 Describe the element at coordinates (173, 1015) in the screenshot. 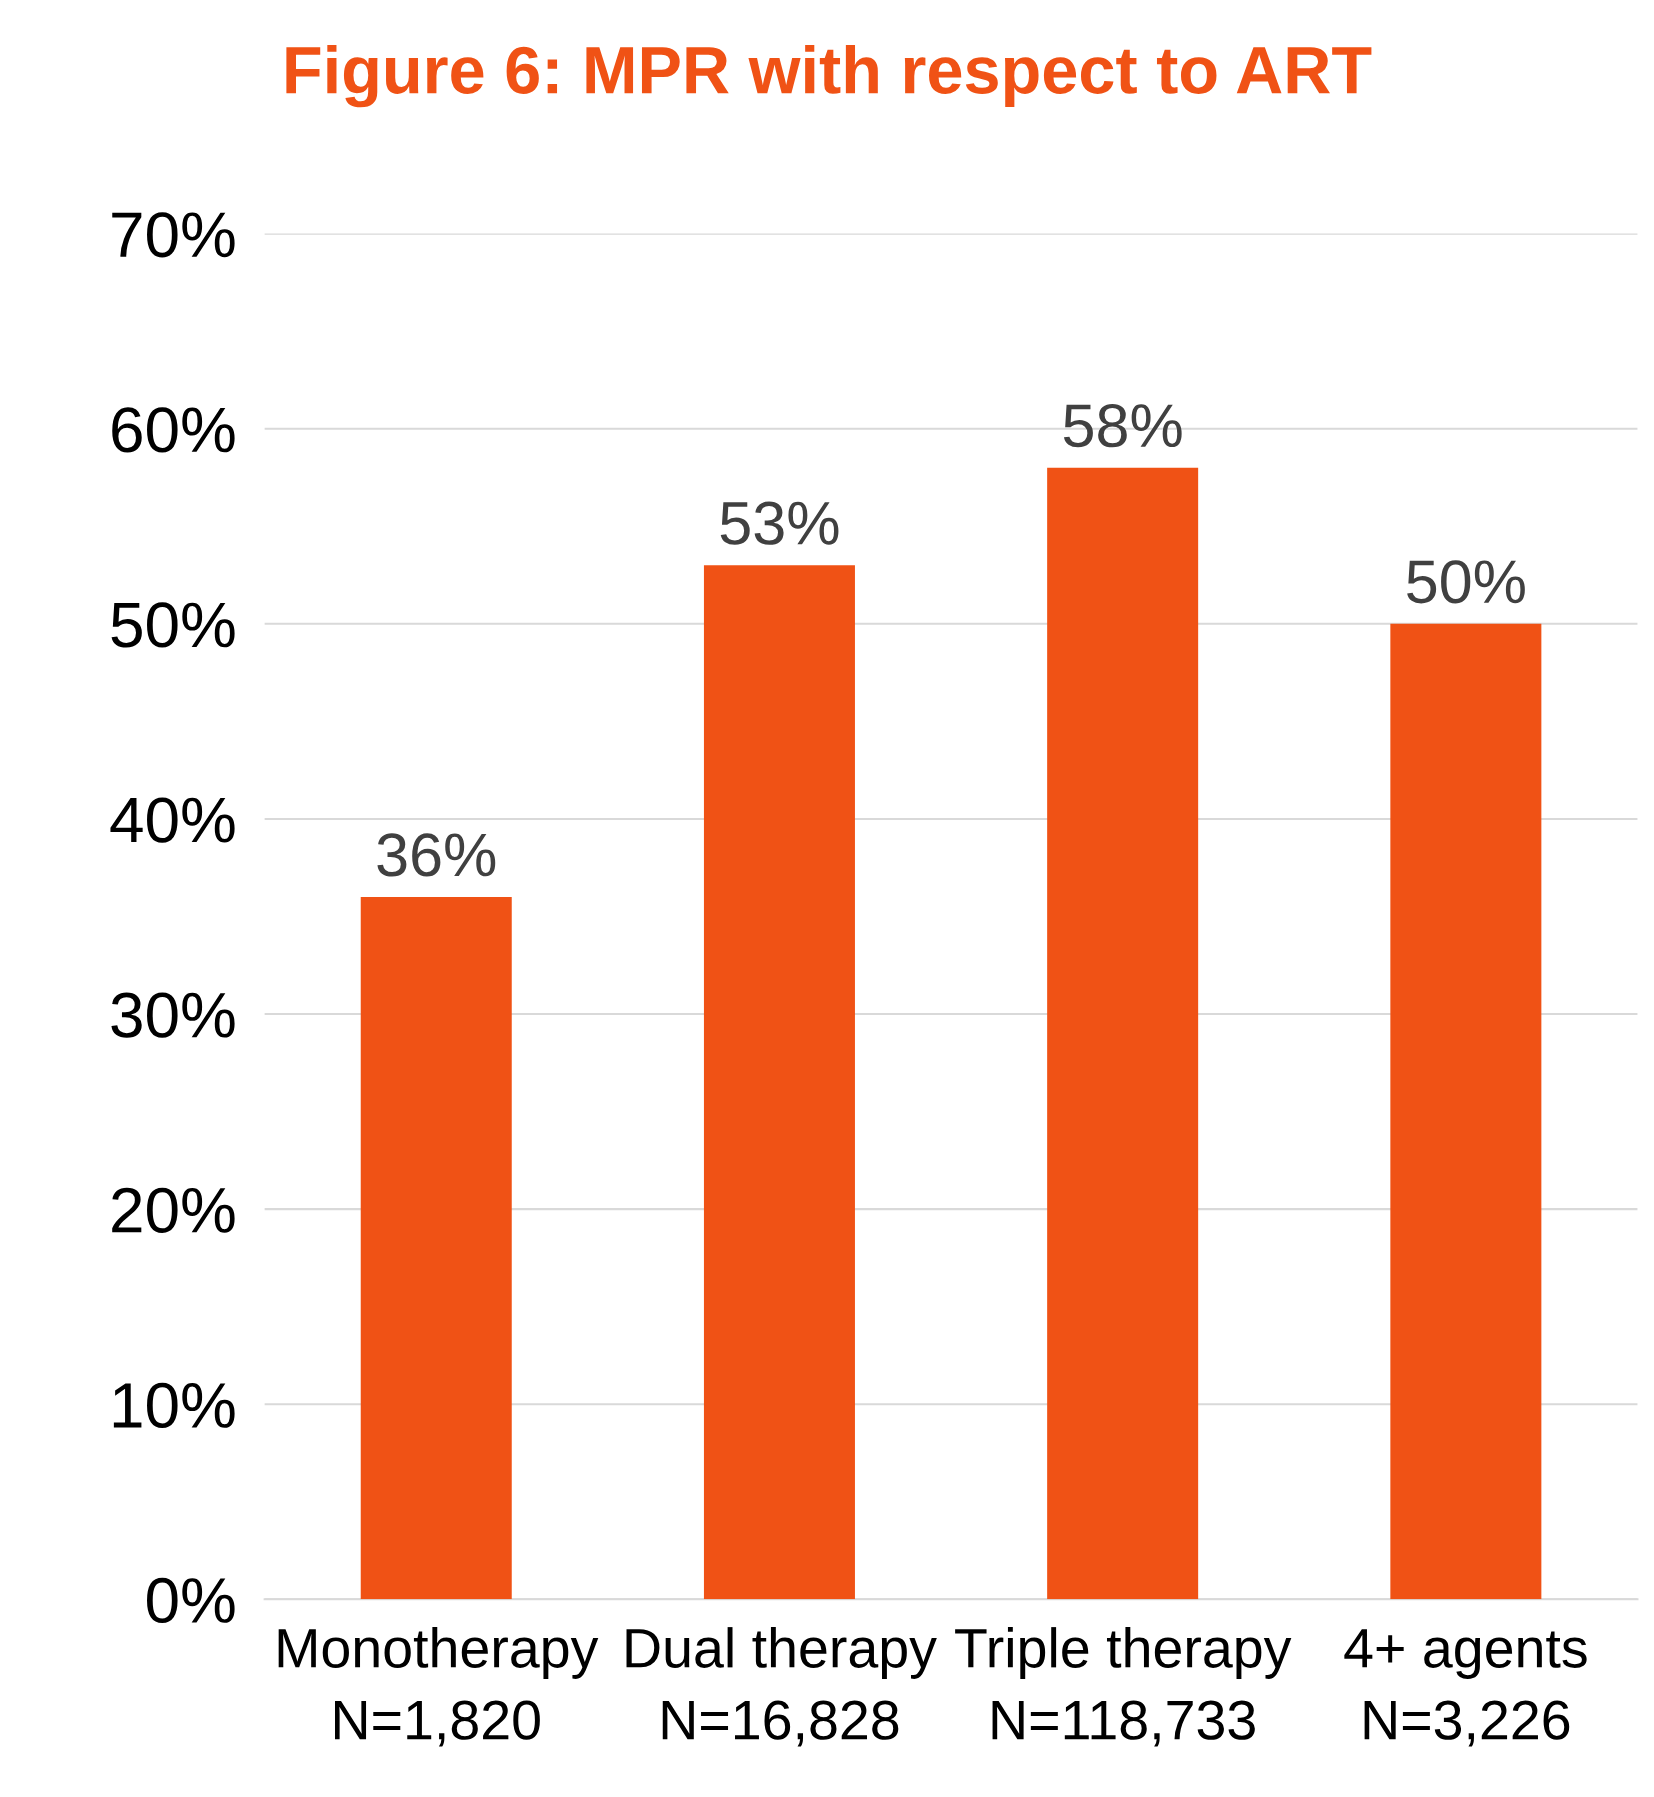

I see `y-tick-label: 30%` at that location.